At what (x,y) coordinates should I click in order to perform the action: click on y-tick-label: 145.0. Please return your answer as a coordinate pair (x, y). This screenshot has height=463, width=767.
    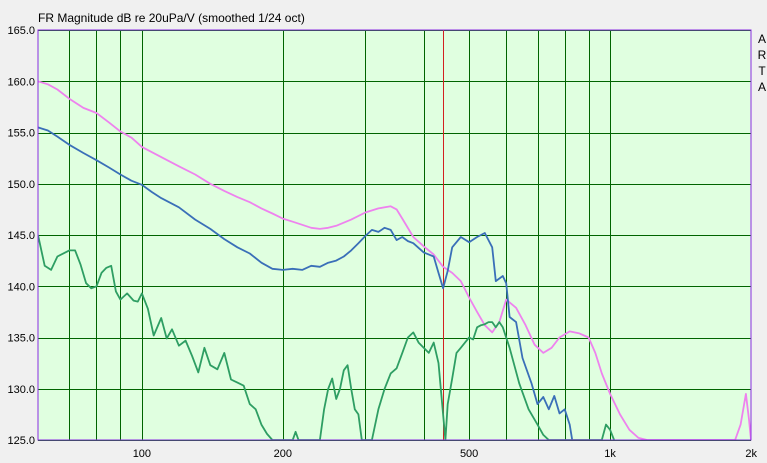
    Looking at the image, I should click on (21, 236).